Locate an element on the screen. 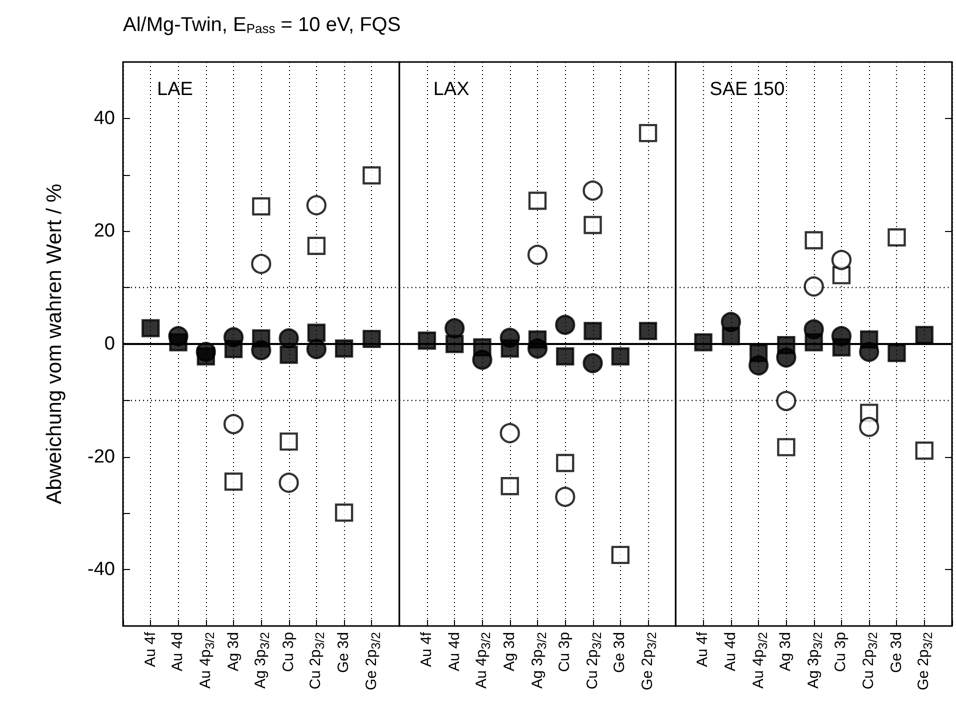  y-tick-label: 0 is located at coordinates (109, 344).